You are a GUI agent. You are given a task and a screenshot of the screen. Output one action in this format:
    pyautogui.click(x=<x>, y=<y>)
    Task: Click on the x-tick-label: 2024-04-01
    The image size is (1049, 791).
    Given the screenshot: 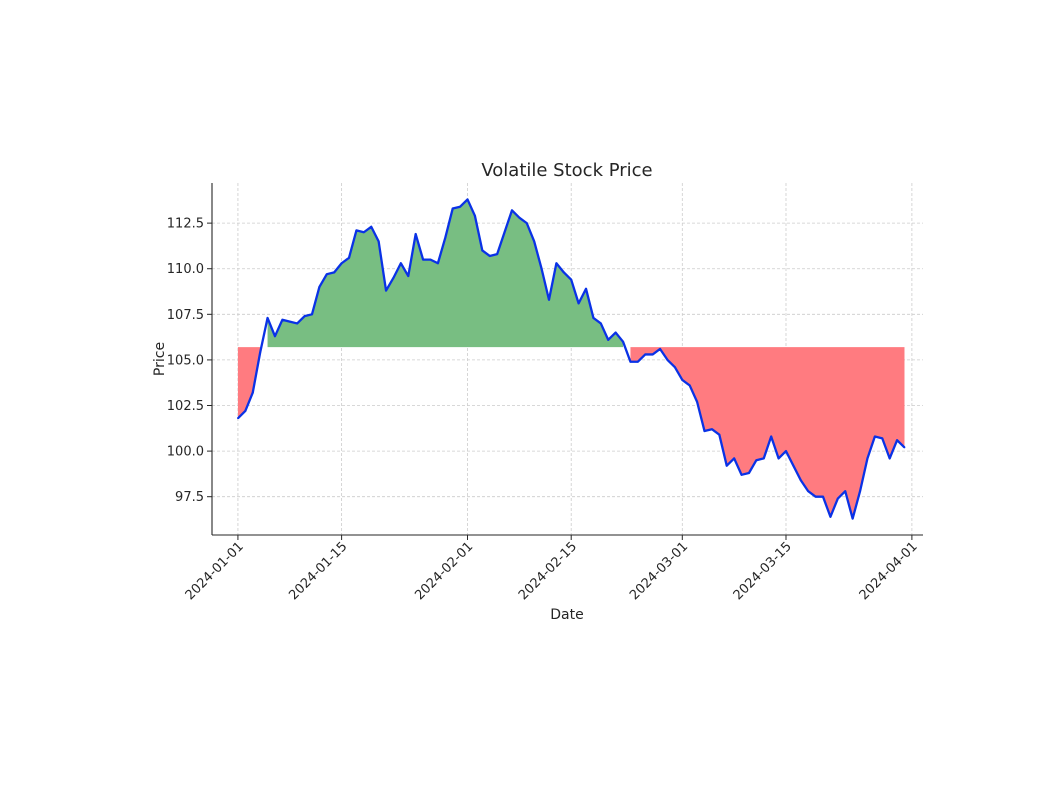 What is the action you would take?
    pyautogui.click(x=889, y=571)
    